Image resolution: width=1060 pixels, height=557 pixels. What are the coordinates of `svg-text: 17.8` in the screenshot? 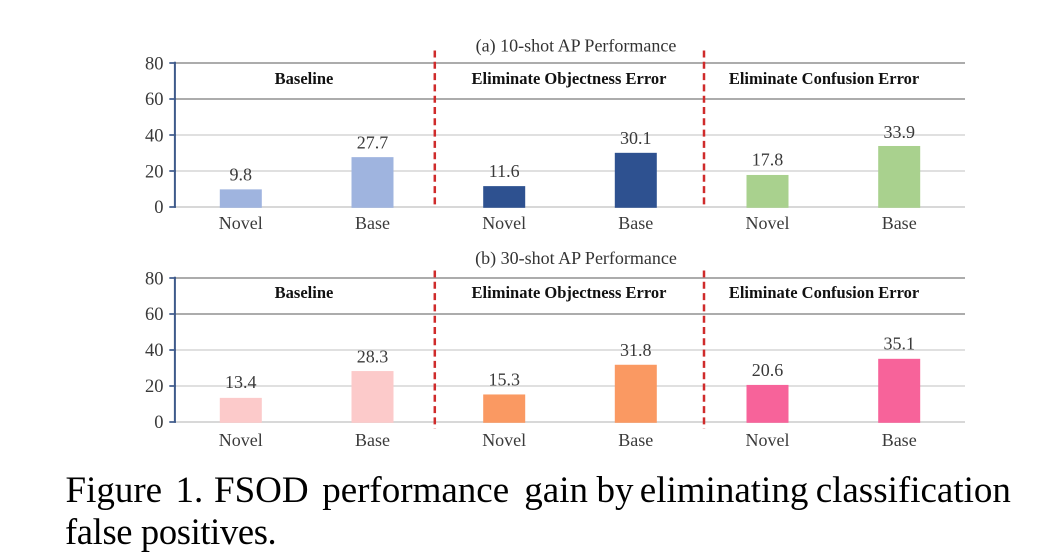 It's located at (768, 160).